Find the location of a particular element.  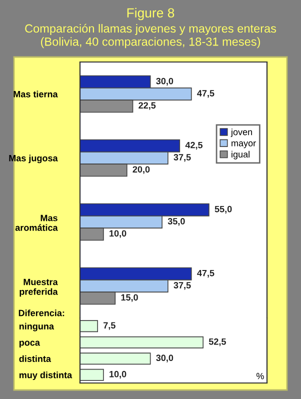

data-label: 42,5 is located at coordinates (194, 146).